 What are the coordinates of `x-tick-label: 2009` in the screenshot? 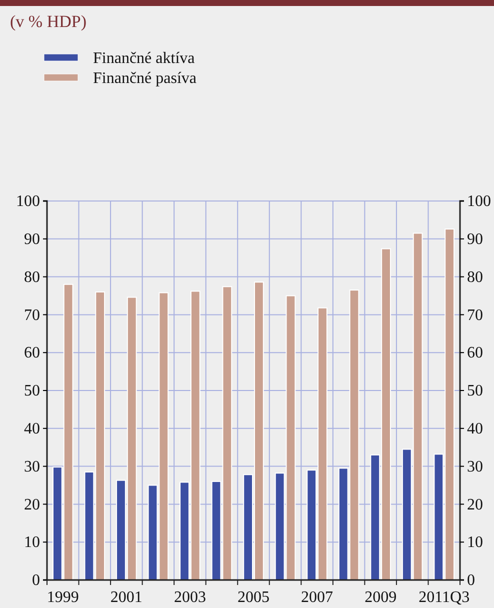 It's located at (380, 597).